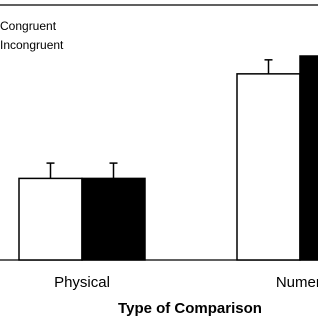 This screenshot has height=318, width=320. What do you see at coordinates (297, 282) in the screenshot?
I see `x-tick-label: Numeri` at bounding box center [297, 282].